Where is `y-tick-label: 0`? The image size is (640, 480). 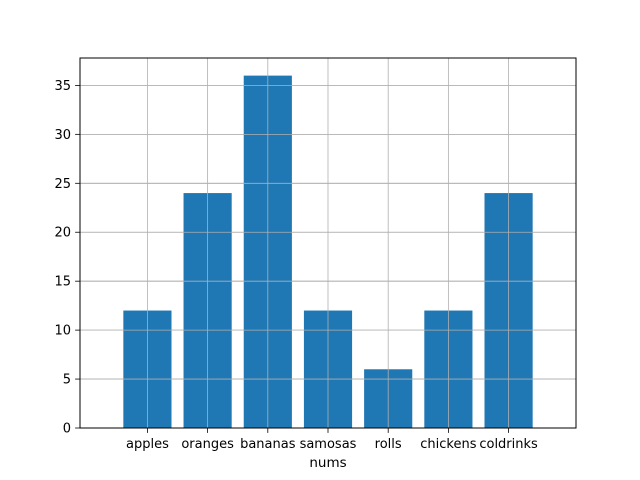
y-tick-label: 0 is located at coordinates (67, 429).